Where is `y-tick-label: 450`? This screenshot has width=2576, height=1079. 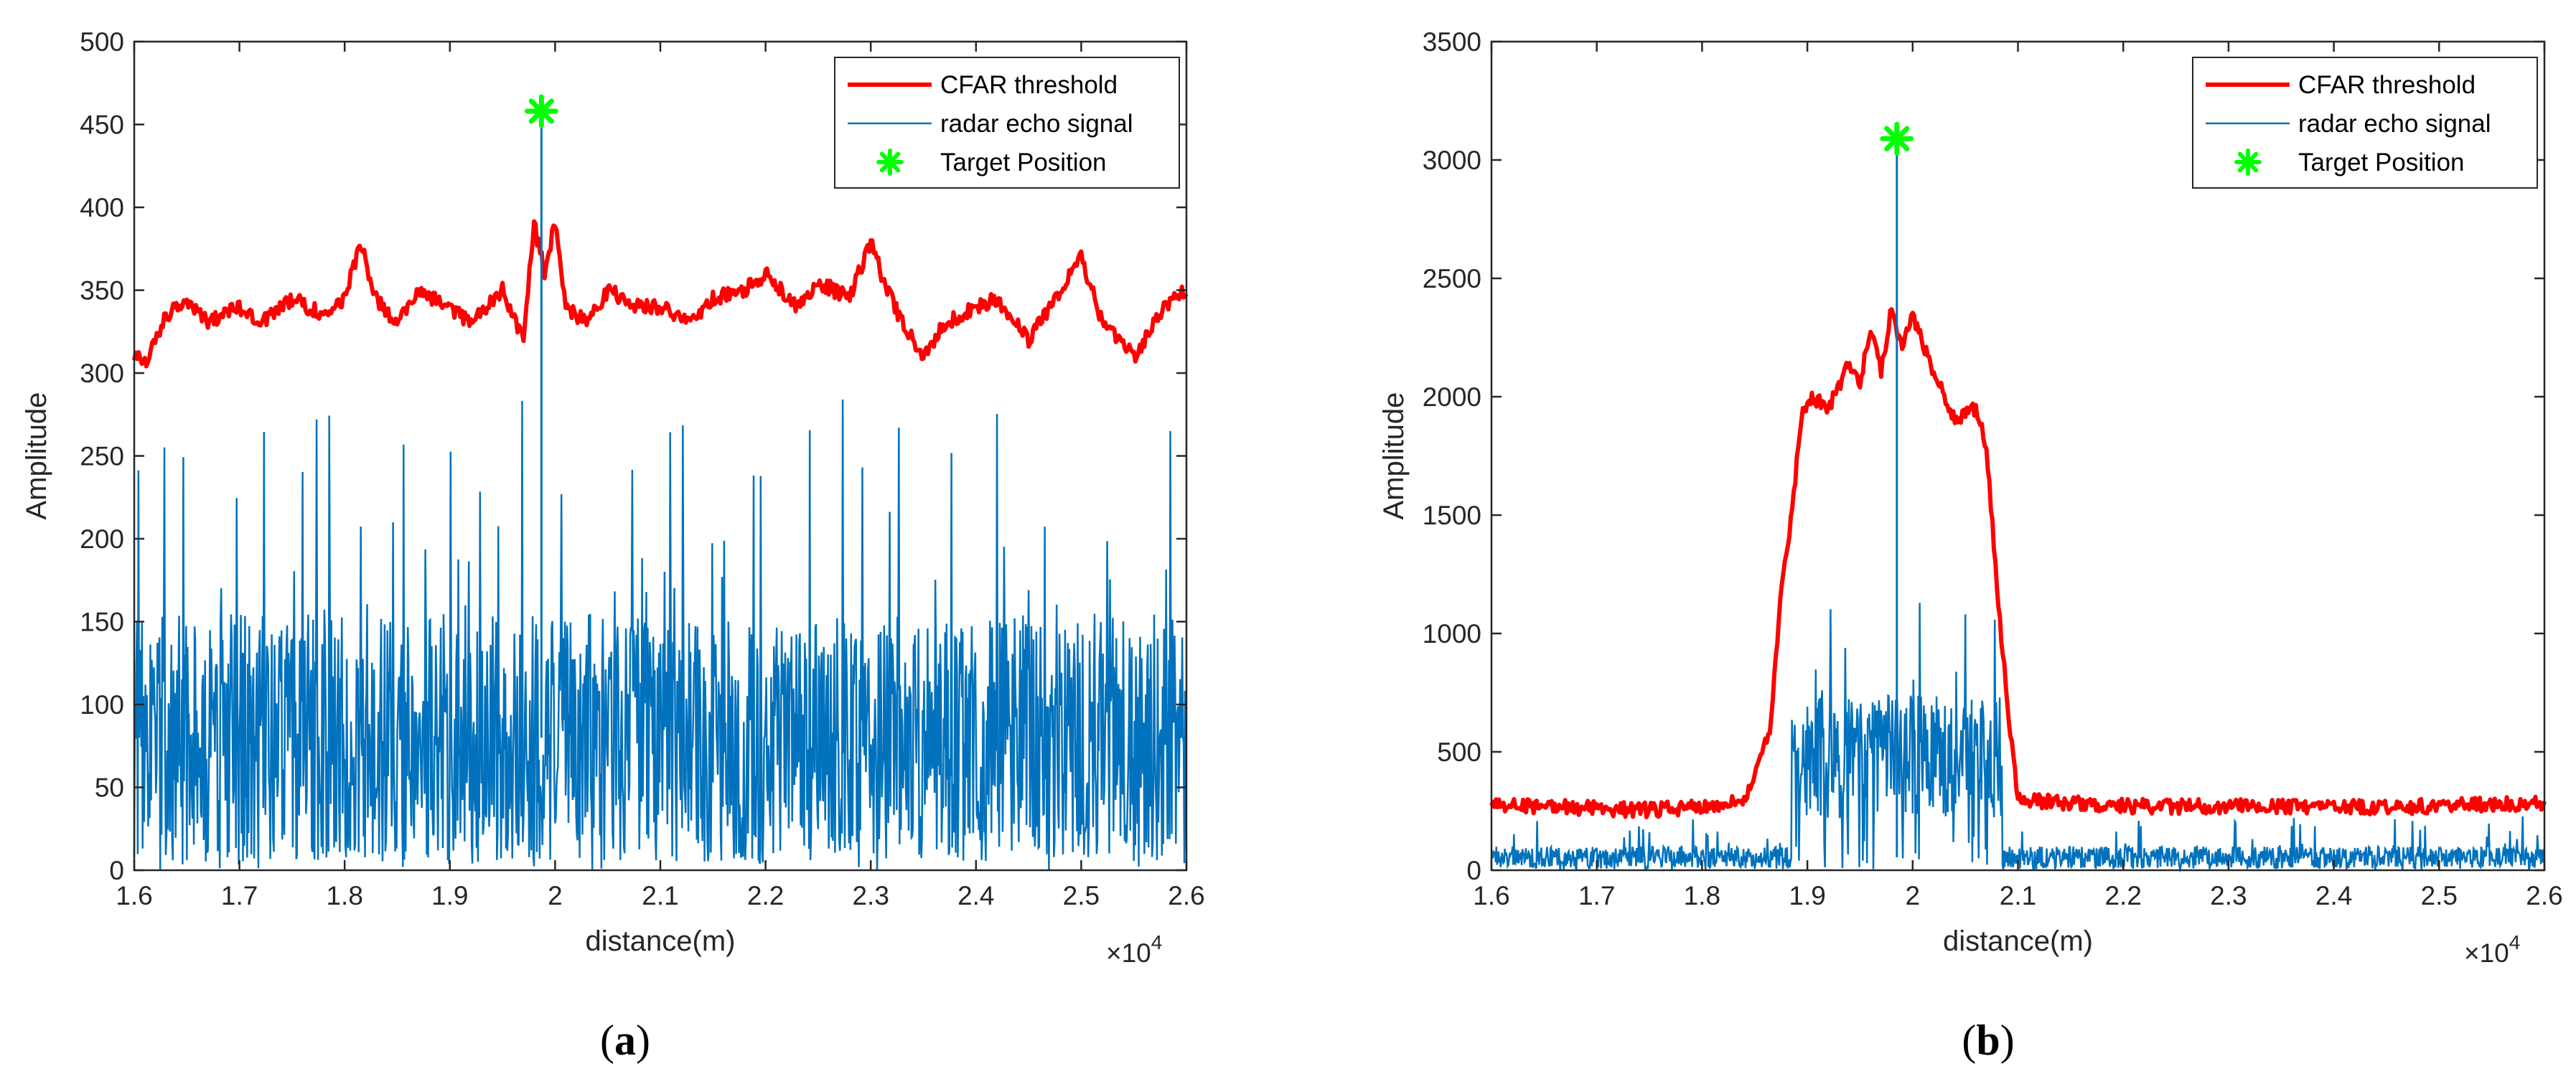 y-tick-label: 450 is located at coordinates (102, 125).